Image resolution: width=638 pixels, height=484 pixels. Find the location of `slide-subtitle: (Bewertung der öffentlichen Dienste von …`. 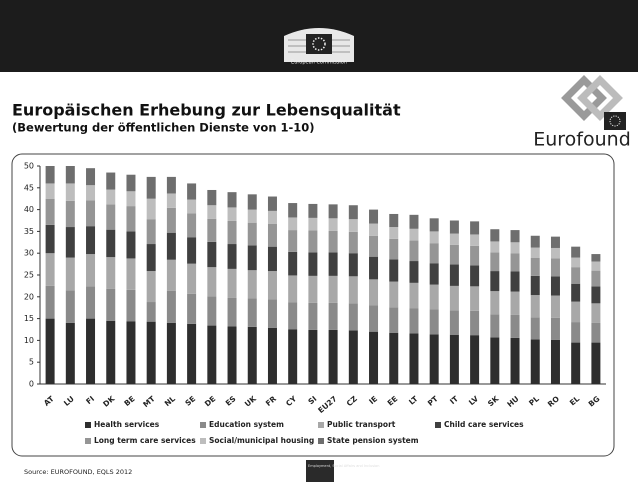

slide-subtitle: (Bewertung der öffentlichen Dienste von … is located at coordinates (163, 128).